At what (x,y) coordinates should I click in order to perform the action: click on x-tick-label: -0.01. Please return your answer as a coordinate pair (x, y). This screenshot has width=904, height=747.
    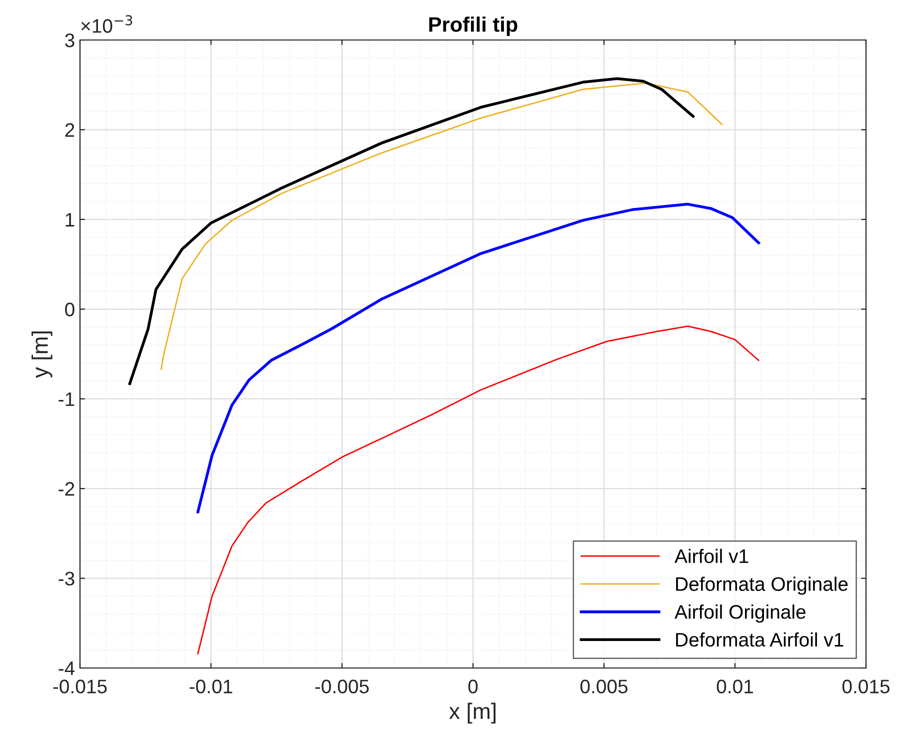
    Looking at the image, I should click on (211, 687).